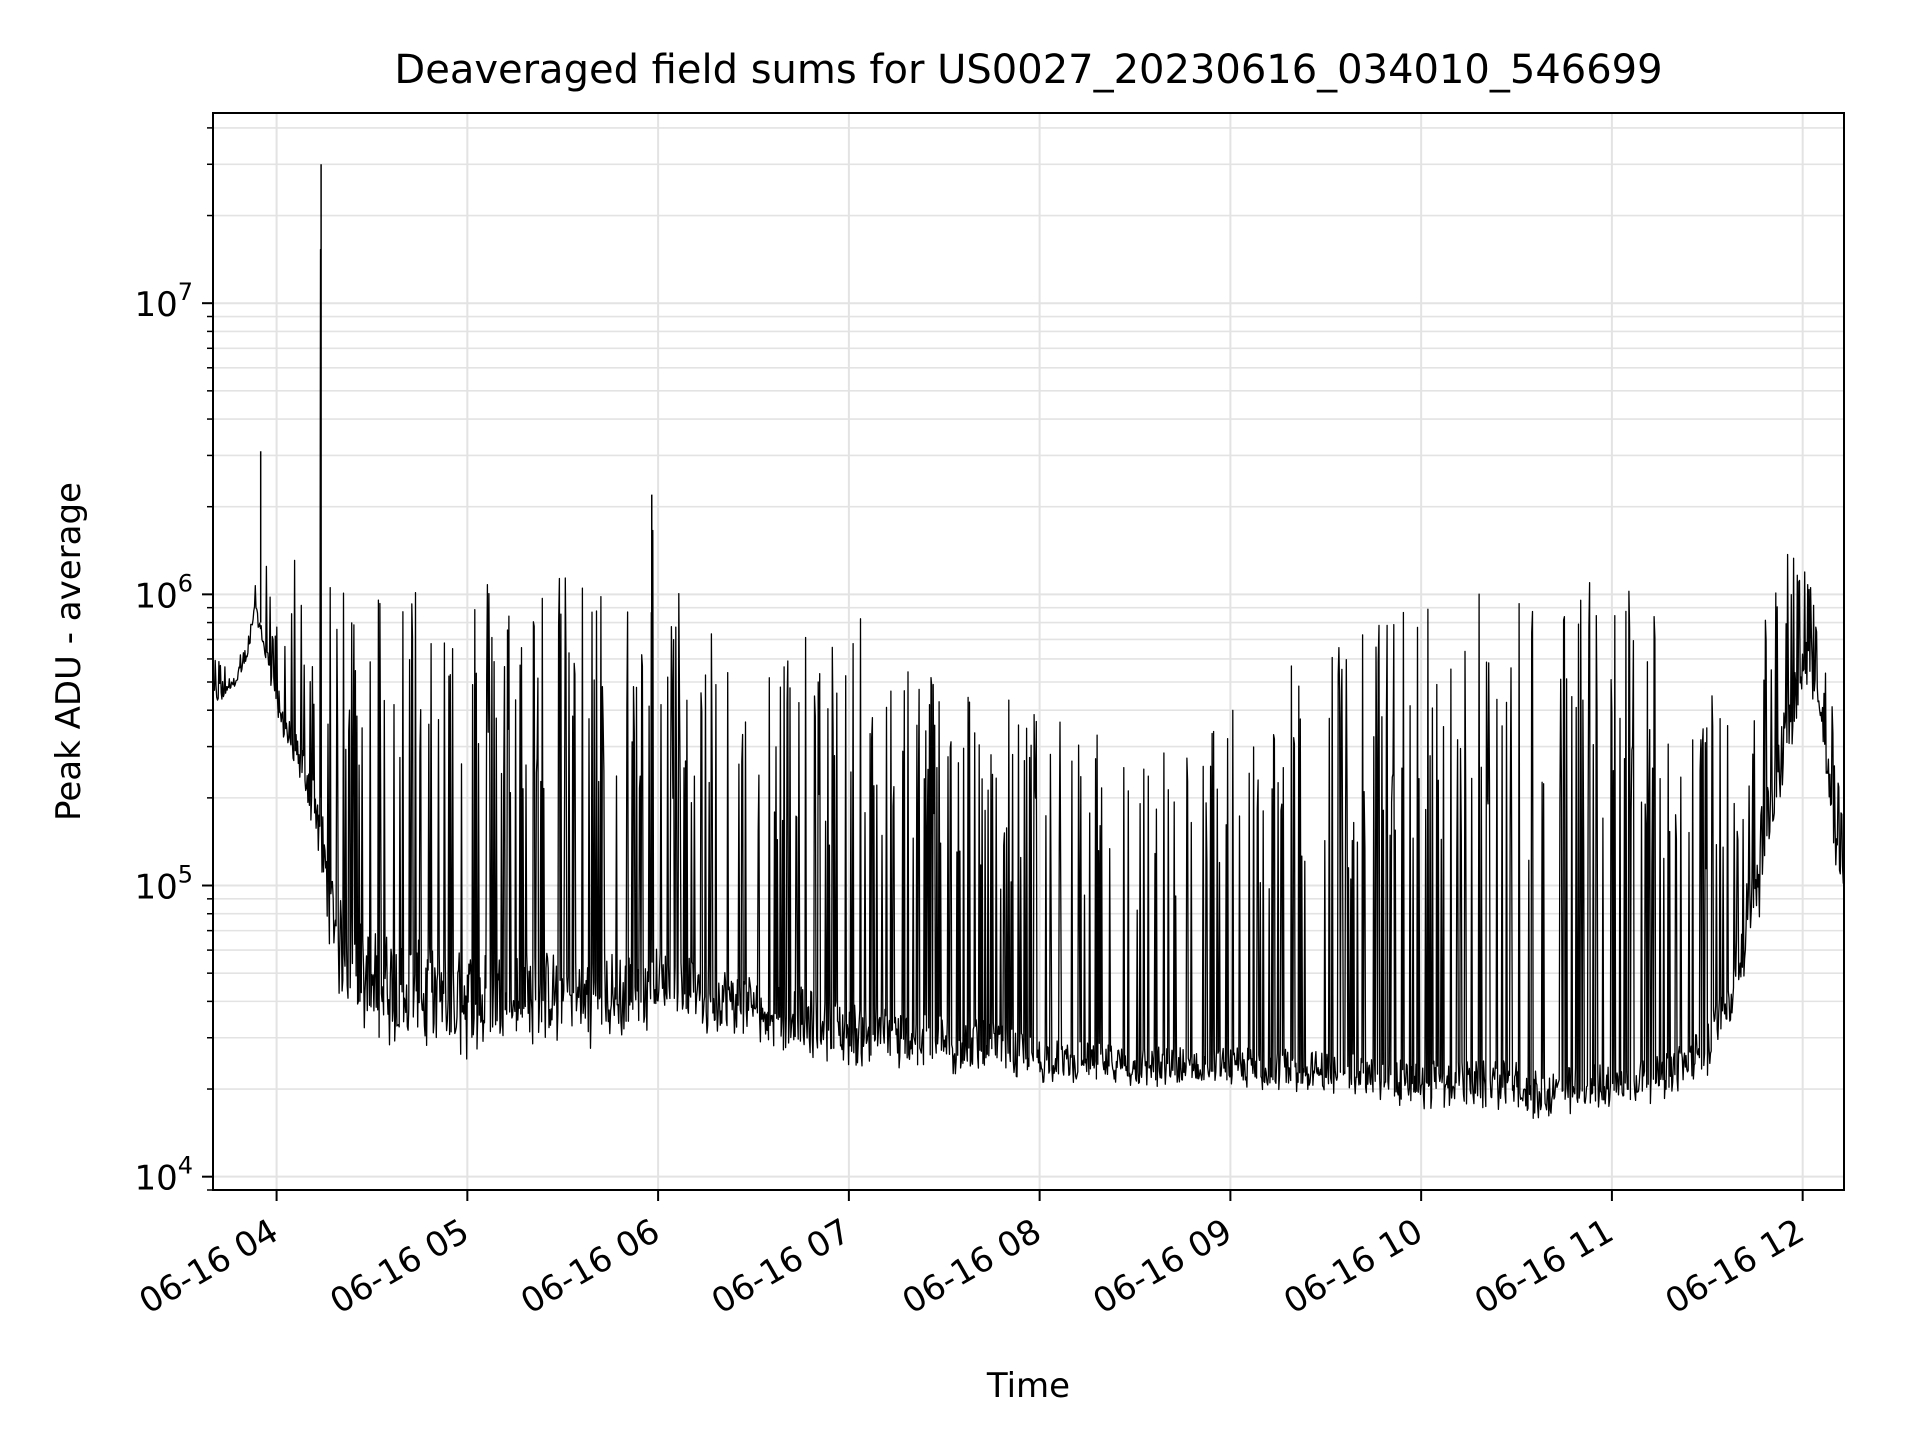  I want to click on y-tick-exponent: 4, so click(185, 1166).